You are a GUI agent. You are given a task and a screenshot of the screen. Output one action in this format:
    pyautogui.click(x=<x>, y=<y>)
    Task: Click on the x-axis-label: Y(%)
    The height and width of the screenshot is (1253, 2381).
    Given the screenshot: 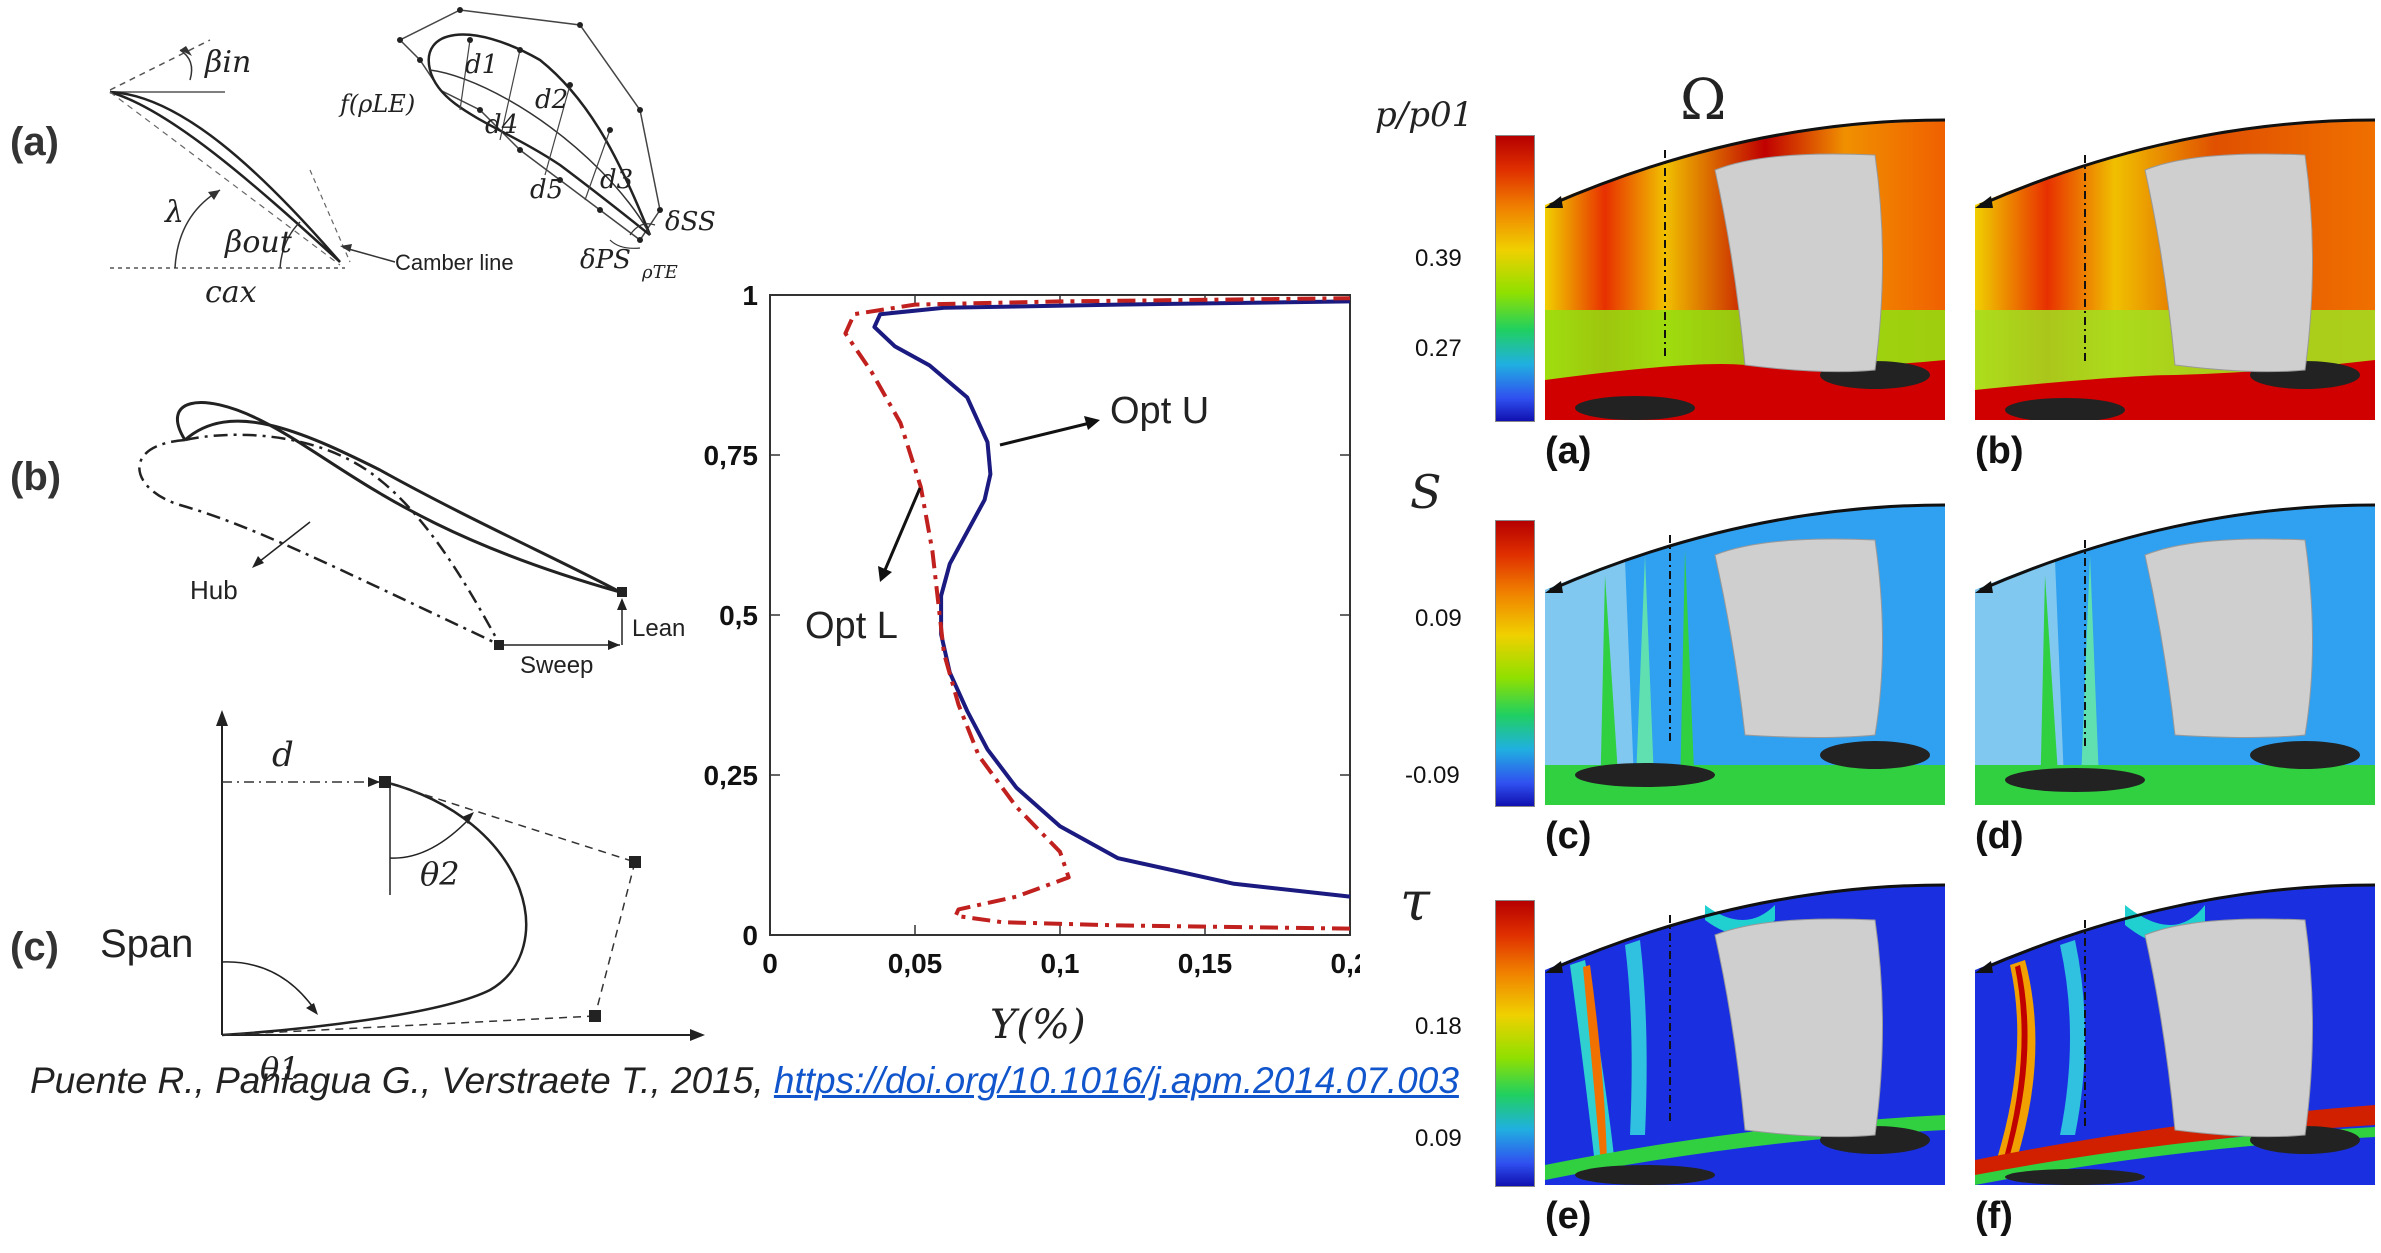 What is the action you would take?
    pyautogui.click(x=1038, y=1025)
    